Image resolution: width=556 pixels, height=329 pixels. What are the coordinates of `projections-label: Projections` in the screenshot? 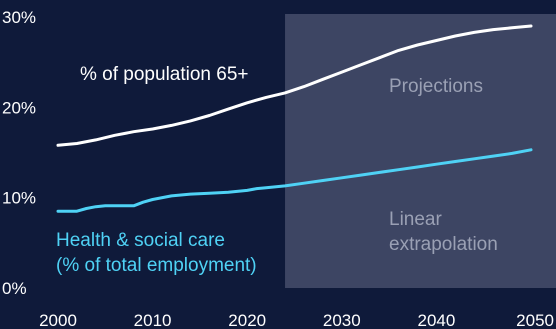 It's located at (436, 86).